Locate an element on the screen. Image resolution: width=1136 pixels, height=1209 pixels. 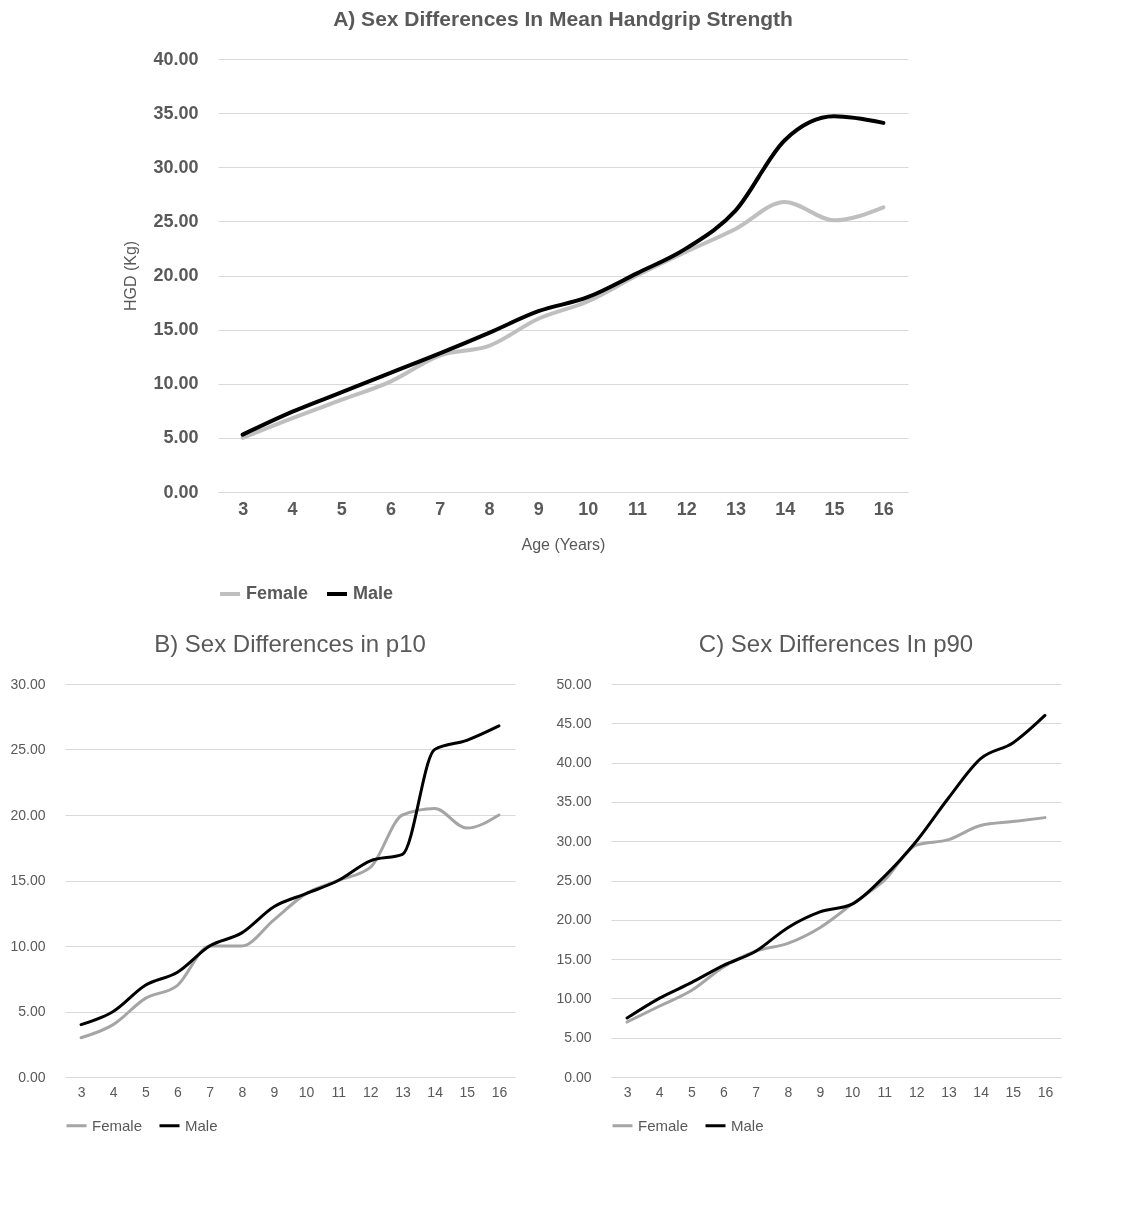
y-axis-title: HGD (Kg) is located at coordinates (131, 276).